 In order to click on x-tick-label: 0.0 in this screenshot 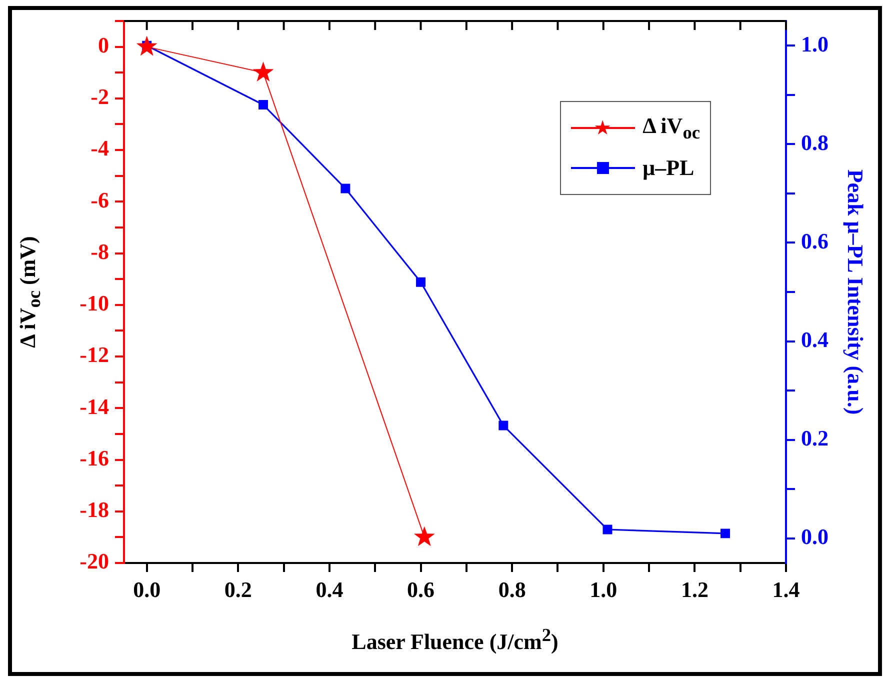, I will do `click(147, 589)`.